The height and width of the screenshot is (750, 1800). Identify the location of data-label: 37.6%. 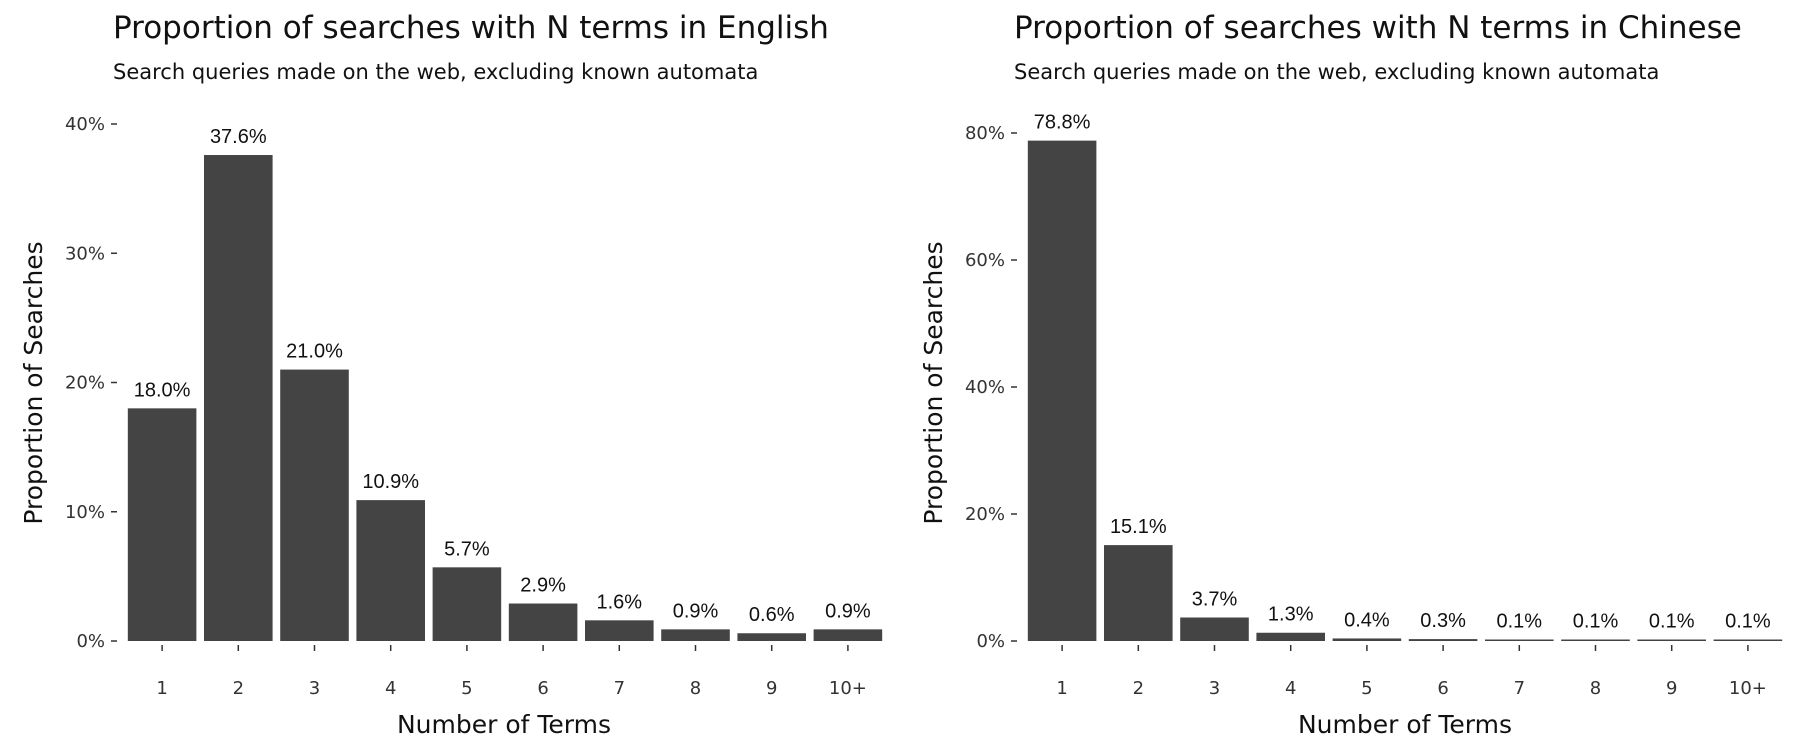
(238, 137).